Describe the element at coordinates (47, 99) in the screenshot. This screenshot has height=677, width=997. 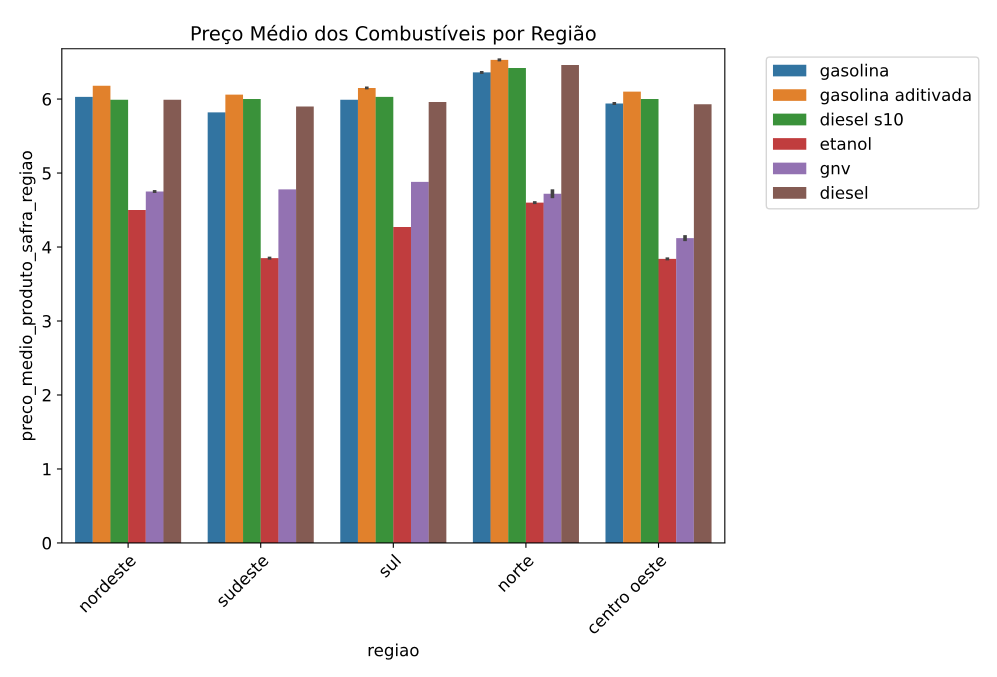
I see `y-tick-label: 6` at that location.